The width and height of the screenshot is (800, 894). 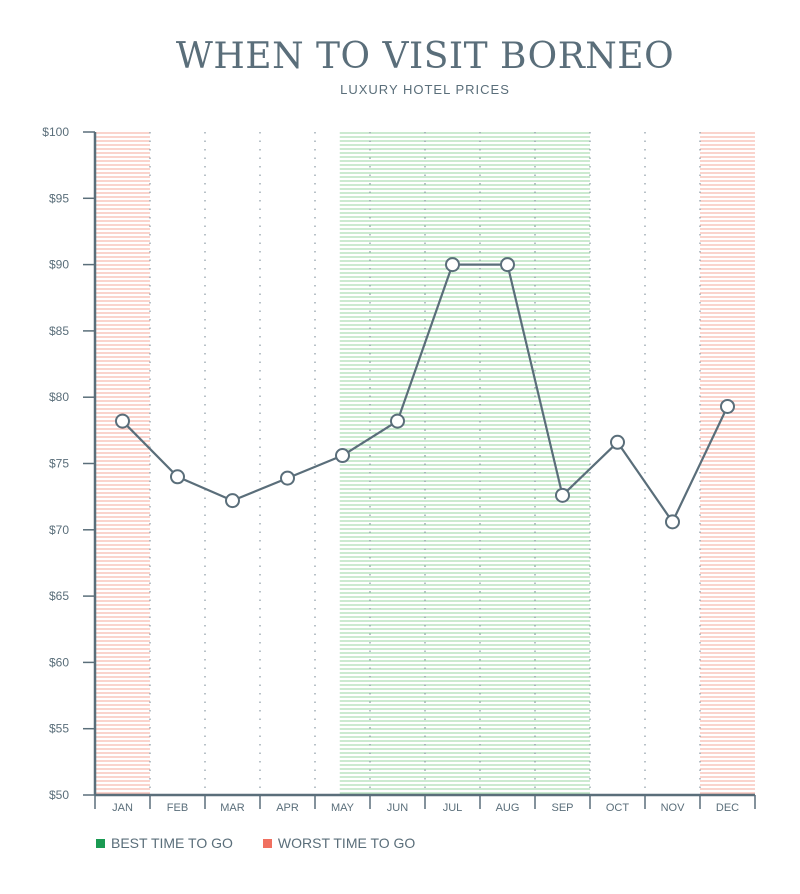 What do you see at coordinates (727, 406) in the screenshot?
I see `data-point-dec` at bounding box center [727, 406].